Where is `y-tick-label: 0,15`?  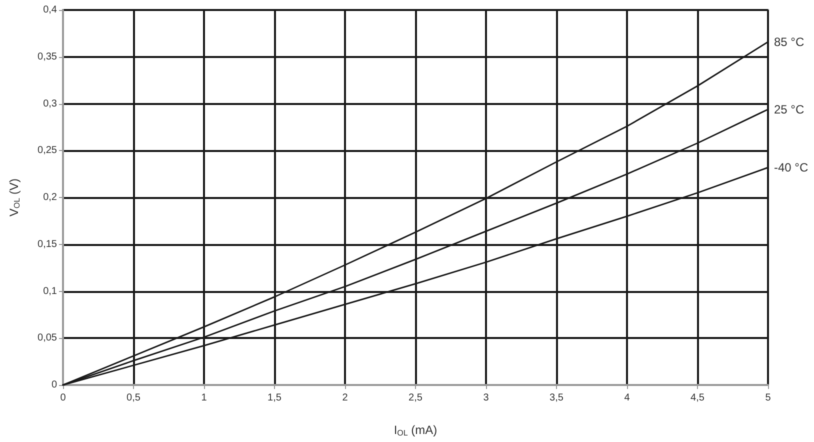
y-tick-label: 0,15 is located at coordinates (48, 244).